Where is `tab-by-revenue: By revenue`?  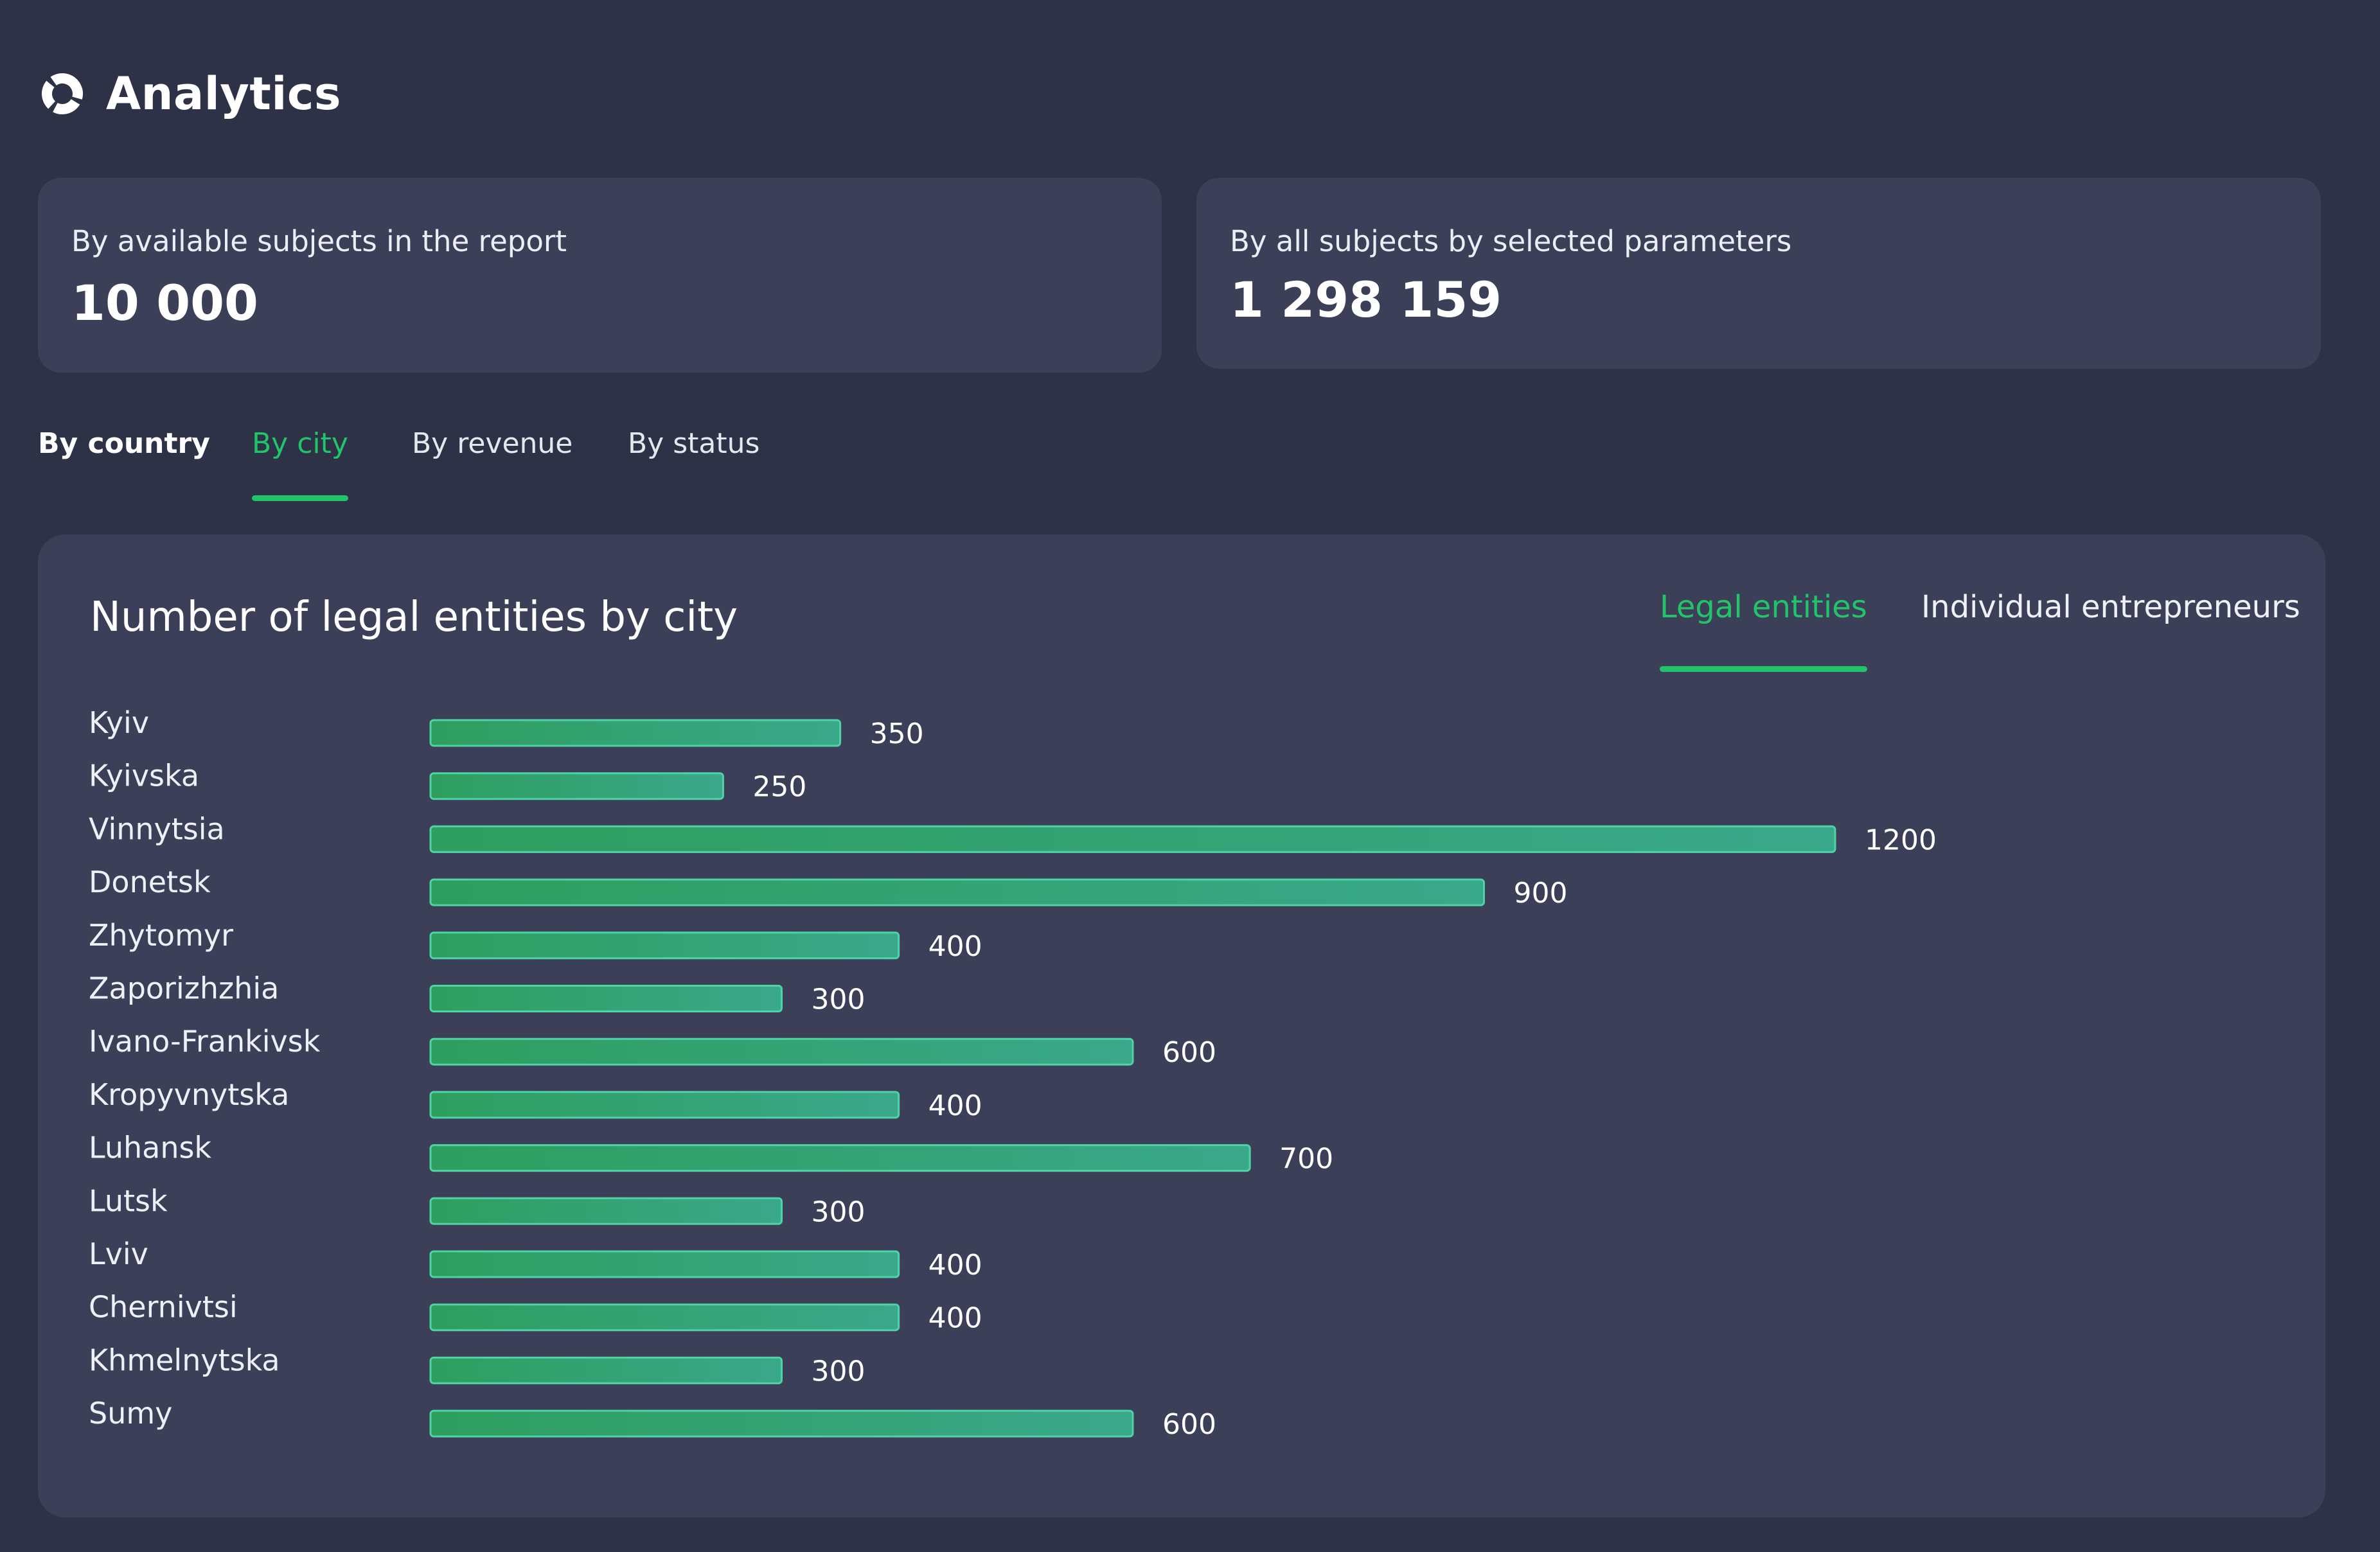 tab-by-revenue: By revenue is located at coordinates (492, 443).